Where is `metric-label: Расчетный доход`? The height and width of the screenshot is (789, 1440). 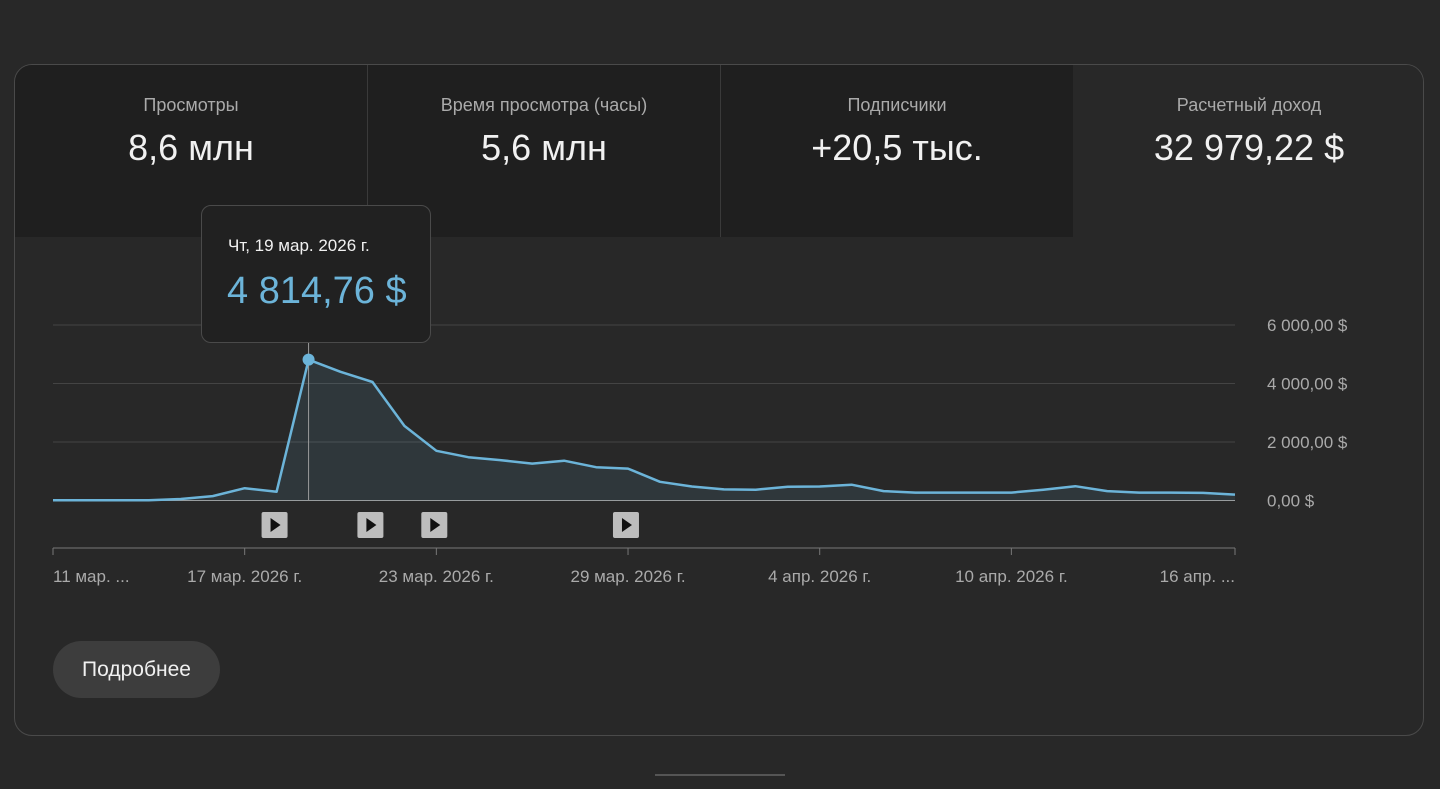 metric-label: Расчетный доход is located at coordinates (1249, 105).